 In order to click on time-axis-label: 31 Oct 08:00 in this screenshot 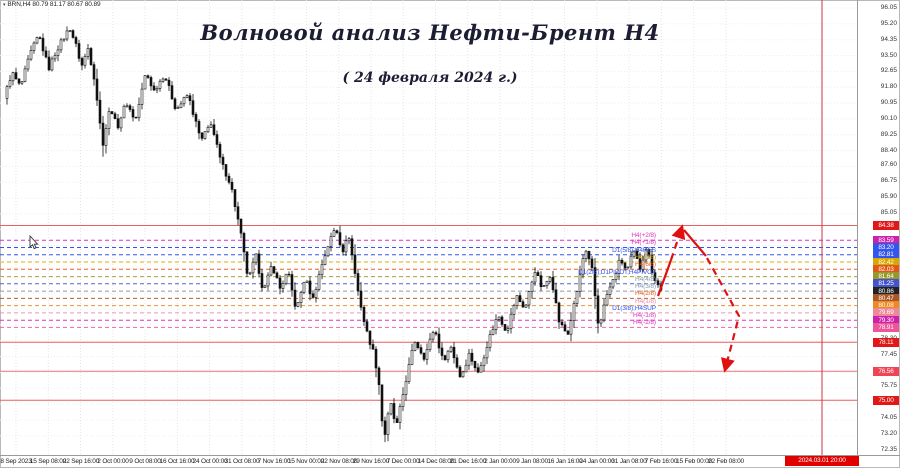, I will do `click(242, 461)`.